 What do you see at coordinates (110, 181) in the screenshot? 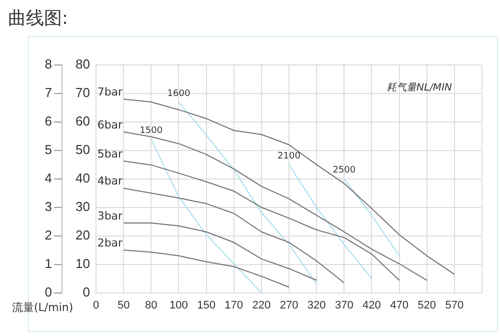
I see `series-label: 4bar` at bounding box center [110, 181].